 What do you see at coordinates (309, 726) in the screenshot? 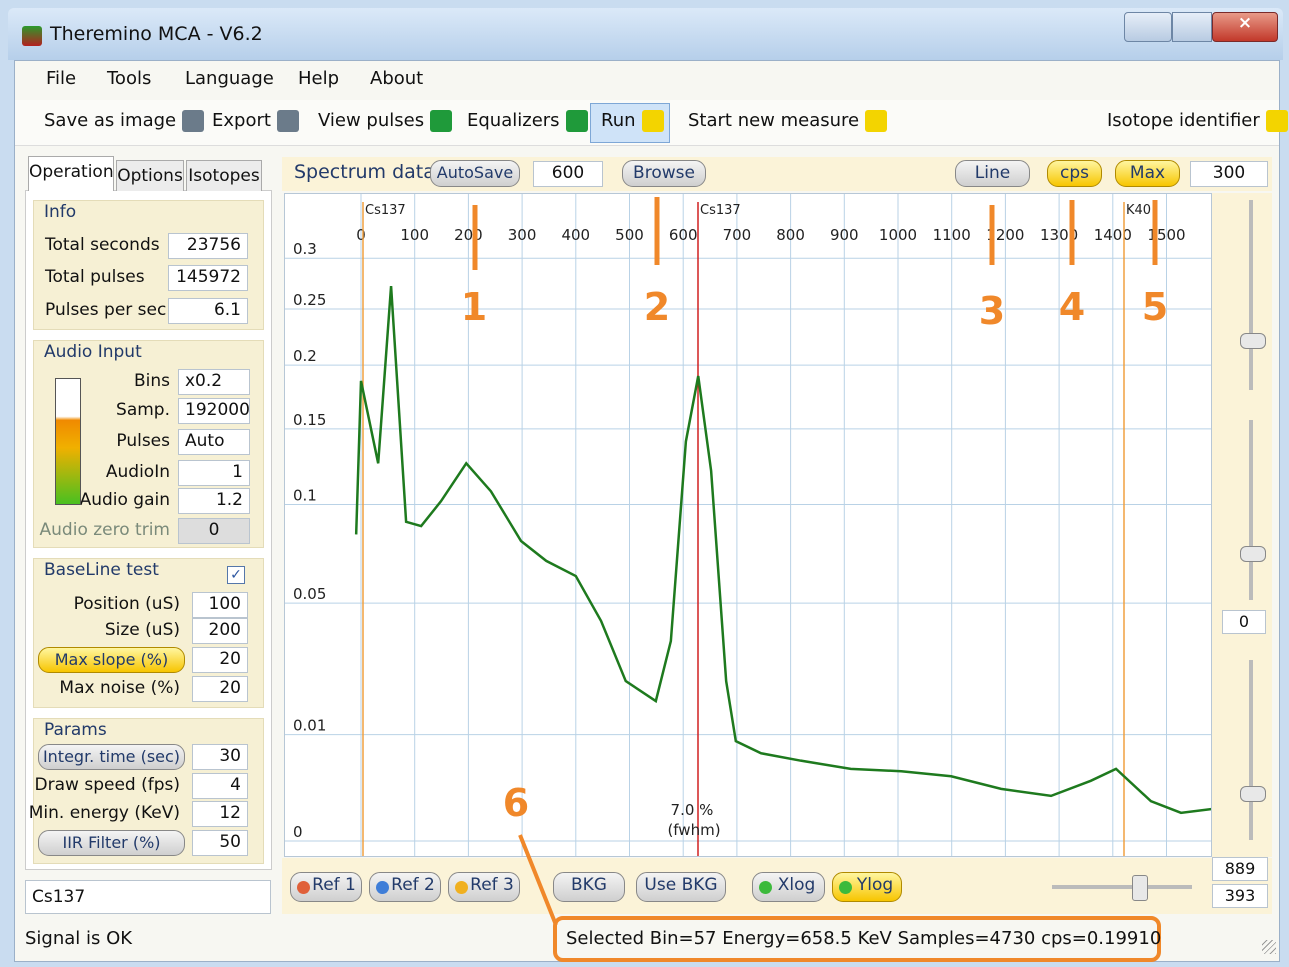
I see `y-tick-label: 0.01` at bounding box center [309, 726].